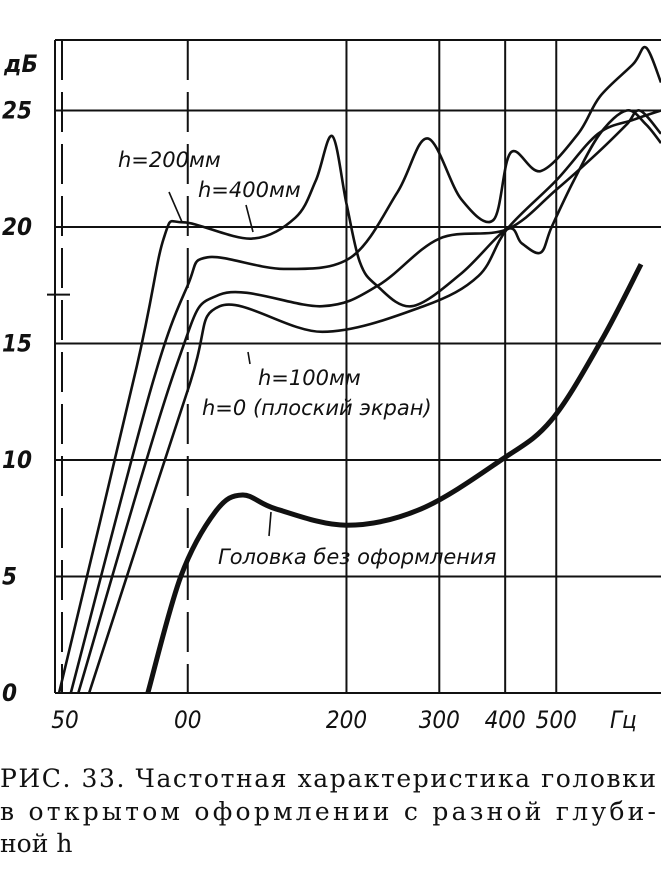  I want to click on annotation-leaders, so click(220, 364).